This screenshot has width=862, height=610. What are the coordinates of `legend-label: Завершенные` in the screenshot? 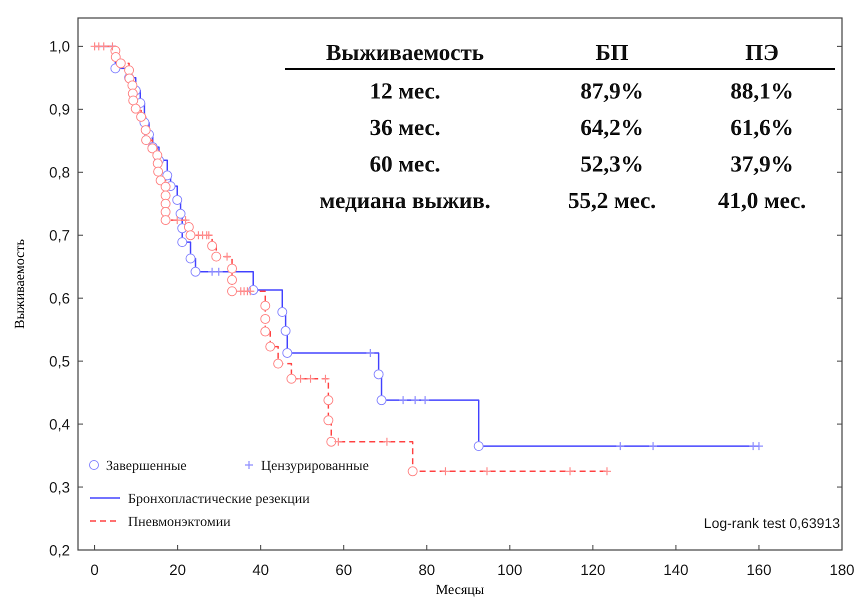 It's located at (146, 466).